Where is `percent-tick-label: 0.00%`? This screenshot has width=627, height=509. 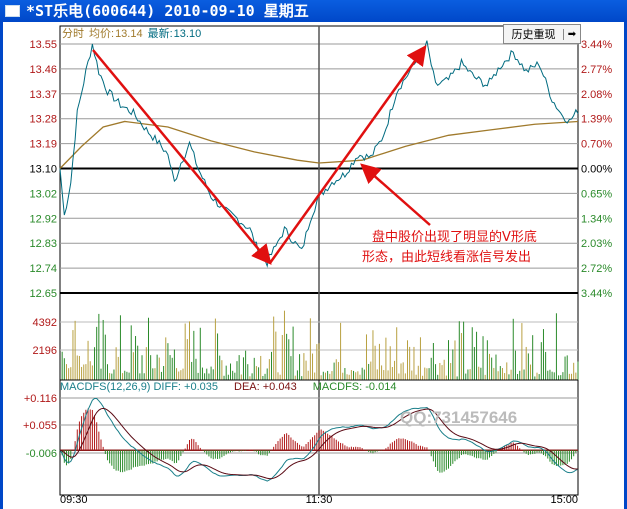 percent-tick-label: 0.00% is located at coordinates (596, 170).